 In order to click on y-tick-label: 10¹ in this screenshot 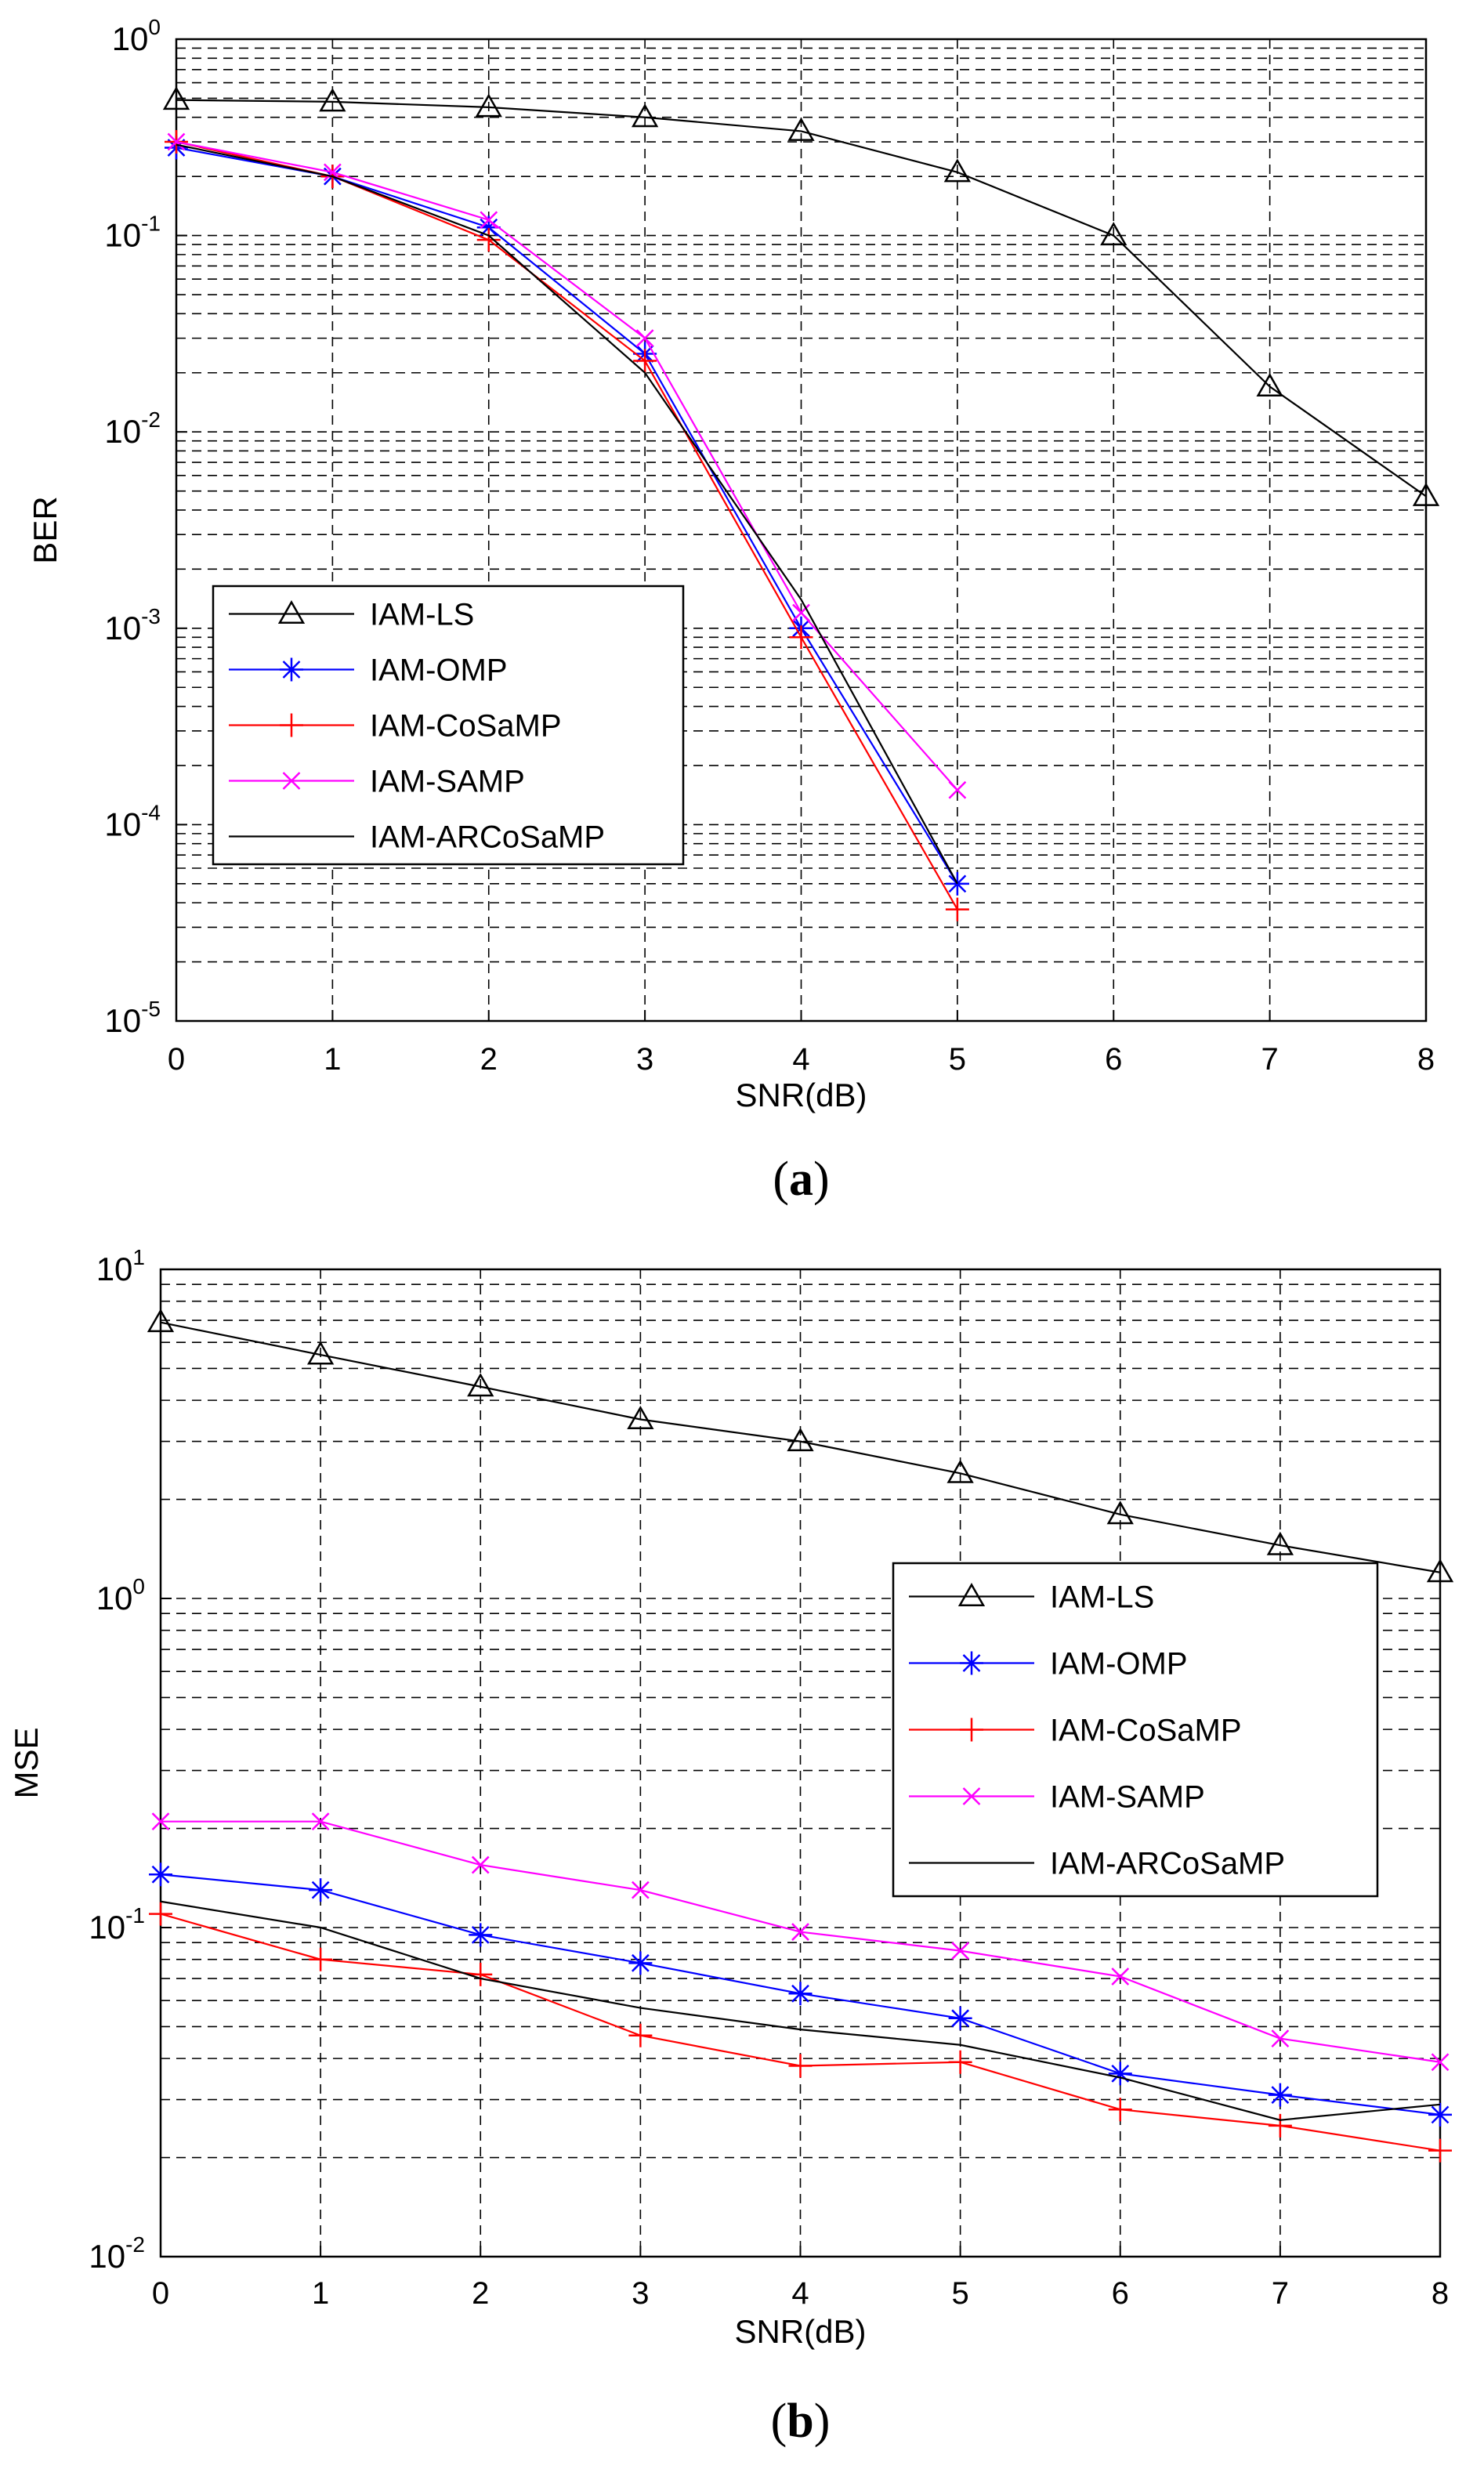, I will do `click(120, 1266)`.